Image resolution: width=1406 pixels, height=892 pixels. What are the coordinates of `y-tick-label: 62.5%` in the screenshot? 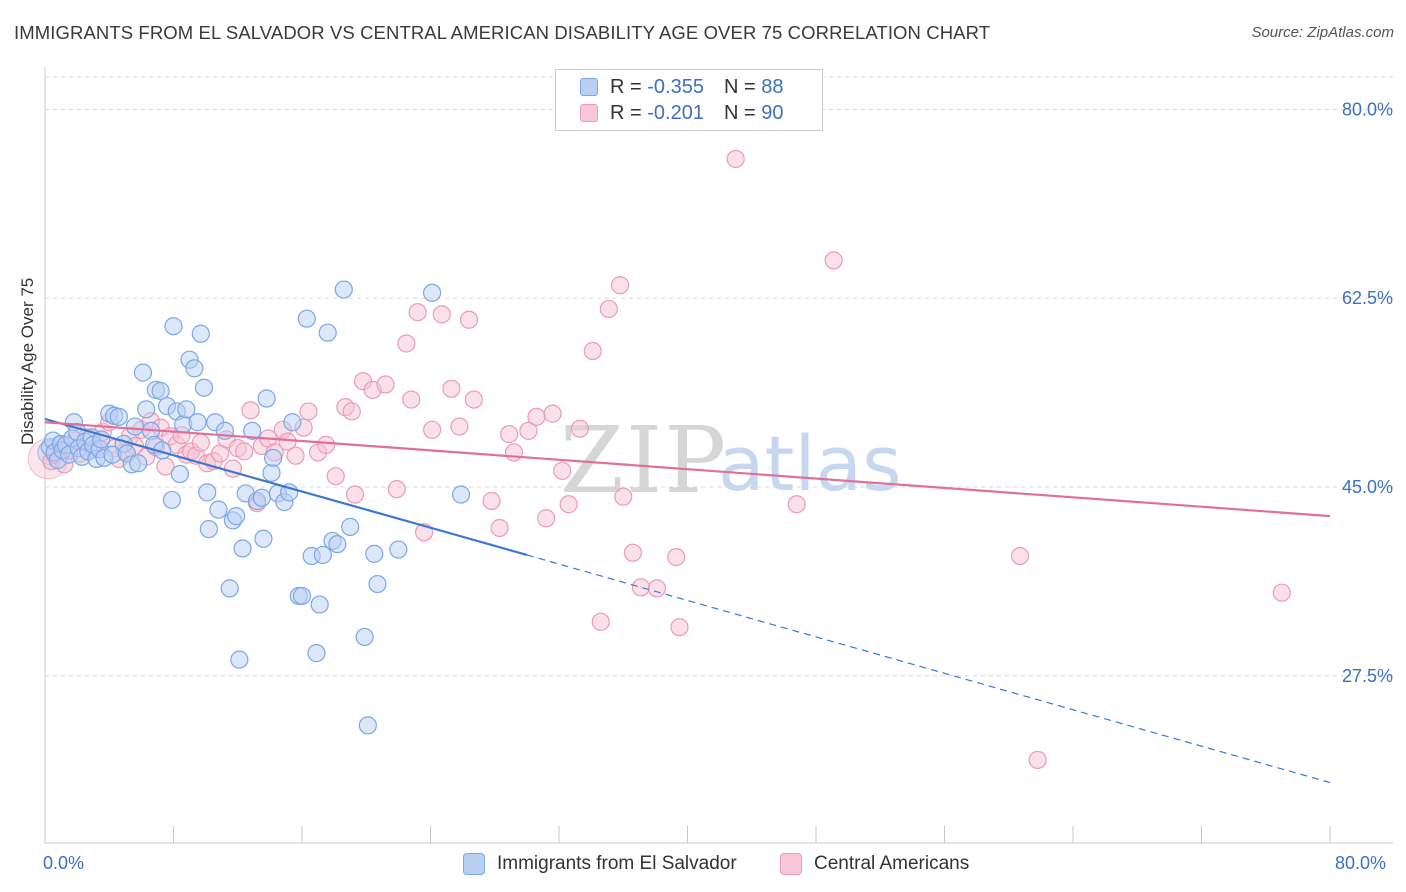 It's located at (1367, 298).